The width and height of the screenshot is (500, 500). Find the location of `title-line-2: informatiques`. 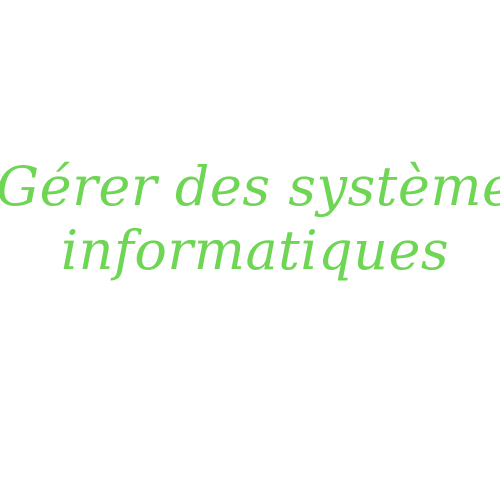

title-line-2: informatiques is located at coordinates (255, 250).